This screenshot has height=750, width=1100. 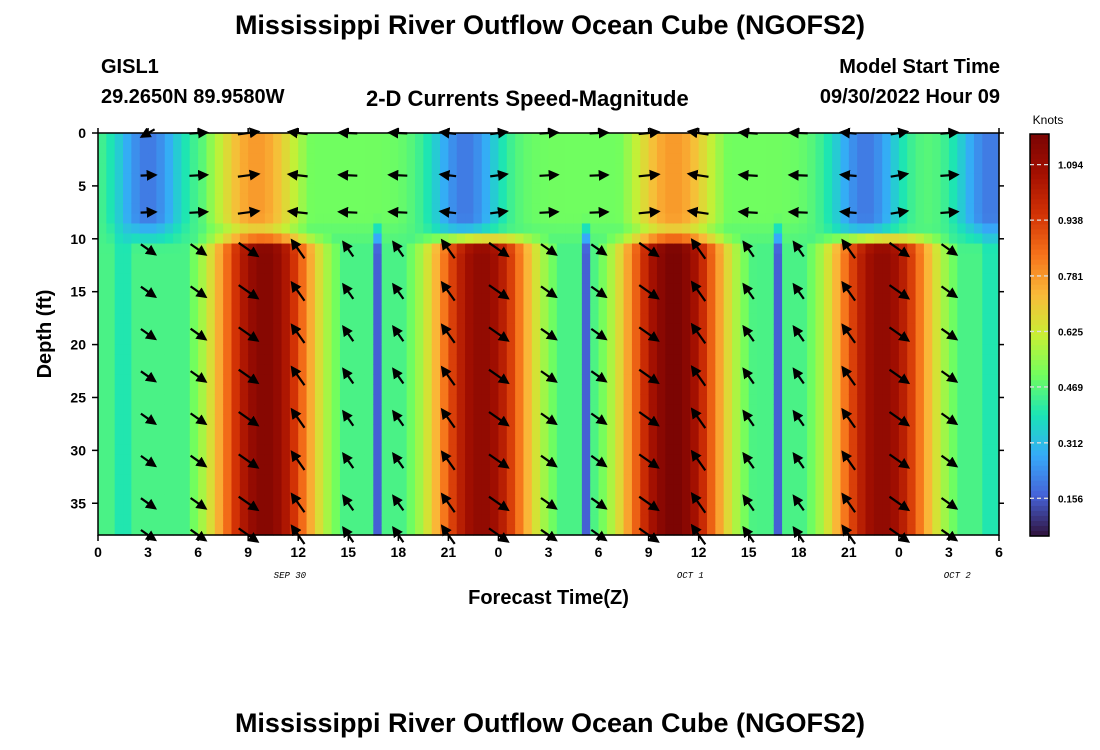 I want to click on station-id: GISL1, so click(x=130, y=67).